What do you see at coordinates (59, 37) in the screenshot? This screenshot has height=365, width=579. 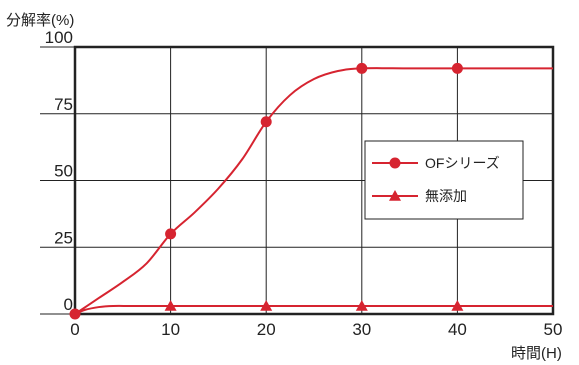 I see `y-tick-label: 100` at bounding box center [59, 37].